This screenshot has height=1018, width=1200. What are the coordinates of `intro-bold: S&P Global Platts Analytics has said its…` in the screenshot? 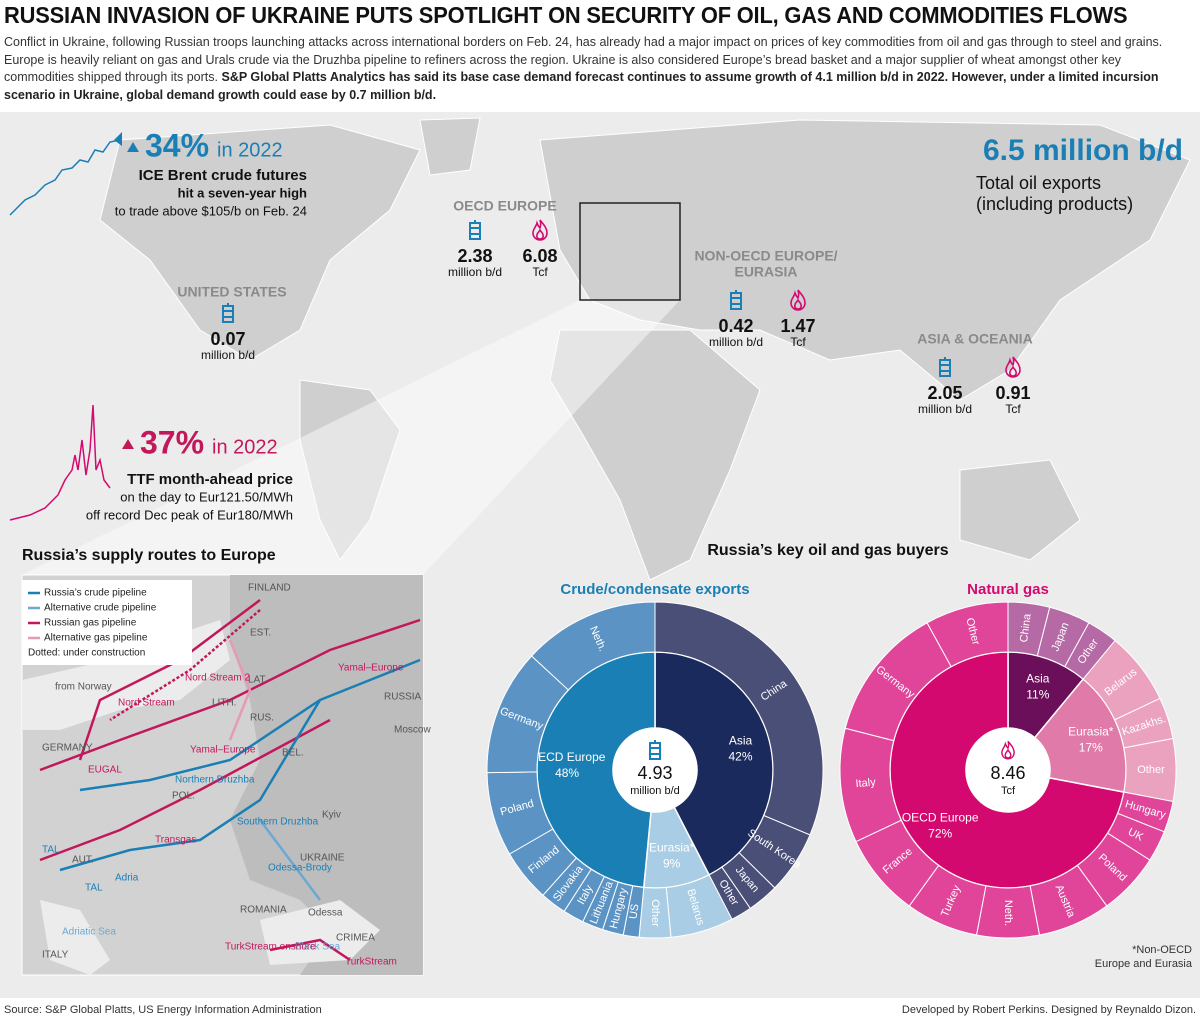 It's located at (581, 86).